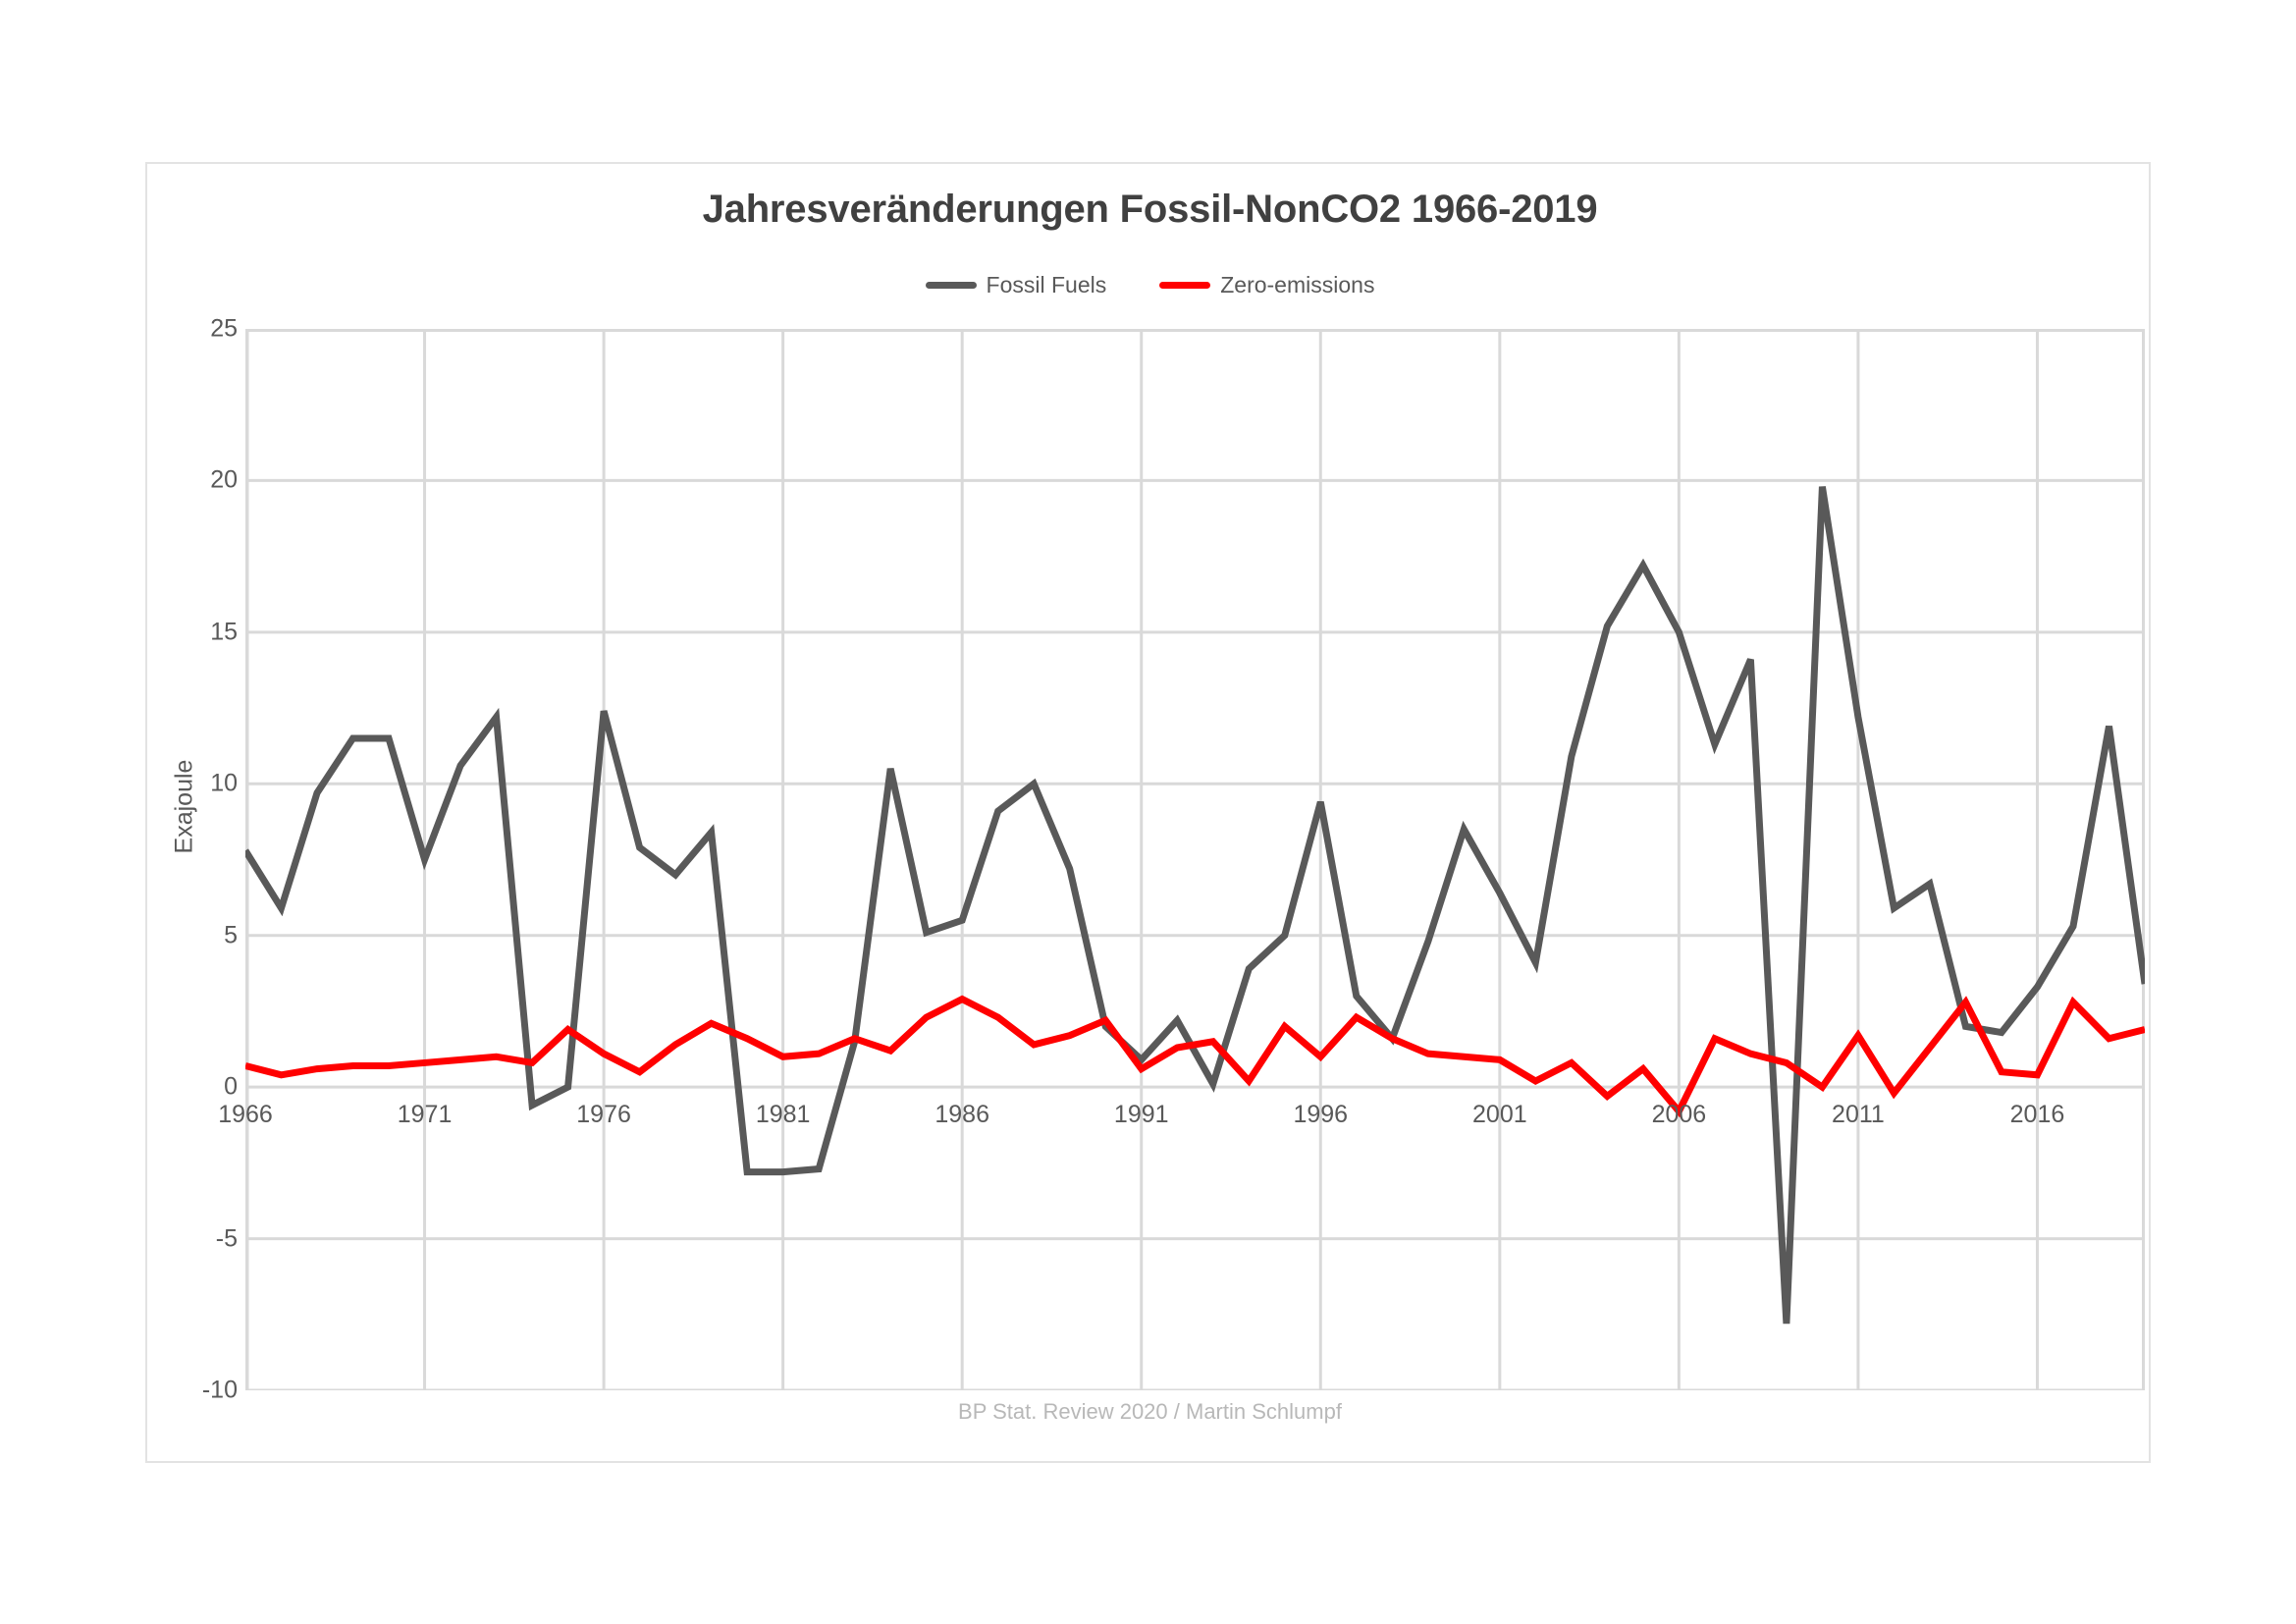  Describe the element at coordinates (783, 1115) in the screenshot. I see `x-tick-label: 1981` at that location.